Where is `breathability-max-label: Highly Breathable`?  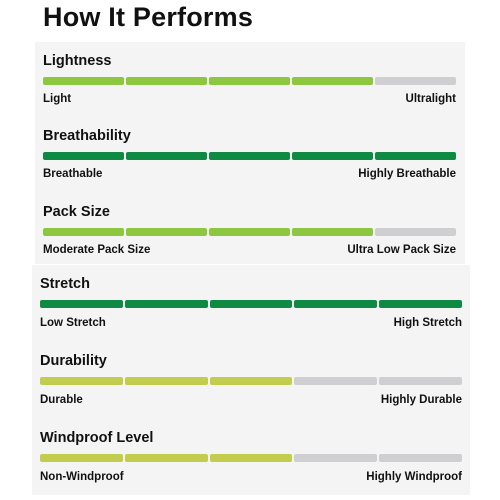
breathability-max-label: Highly Breathable is located at coordinates (407, 174).